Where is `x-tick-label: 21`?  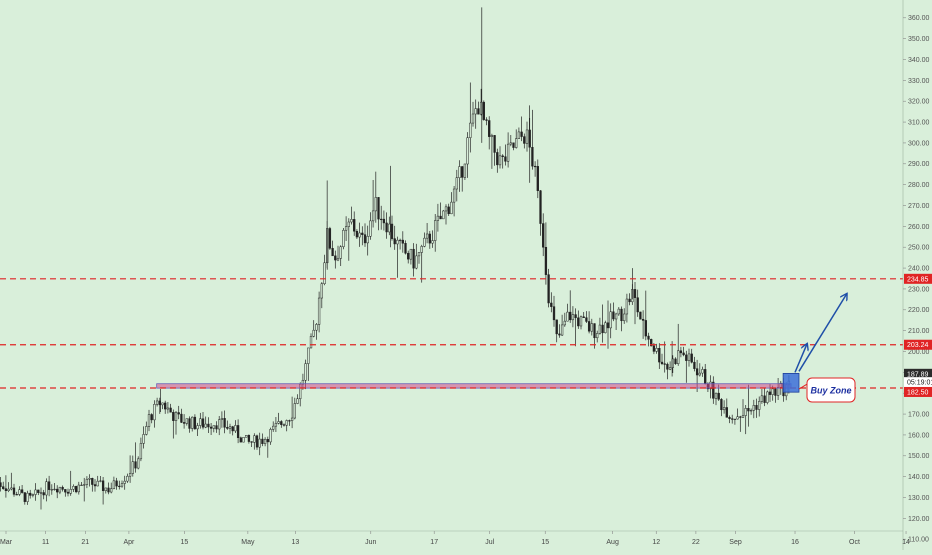
x-tick-label: 21 is located at coordinates (85, 542).